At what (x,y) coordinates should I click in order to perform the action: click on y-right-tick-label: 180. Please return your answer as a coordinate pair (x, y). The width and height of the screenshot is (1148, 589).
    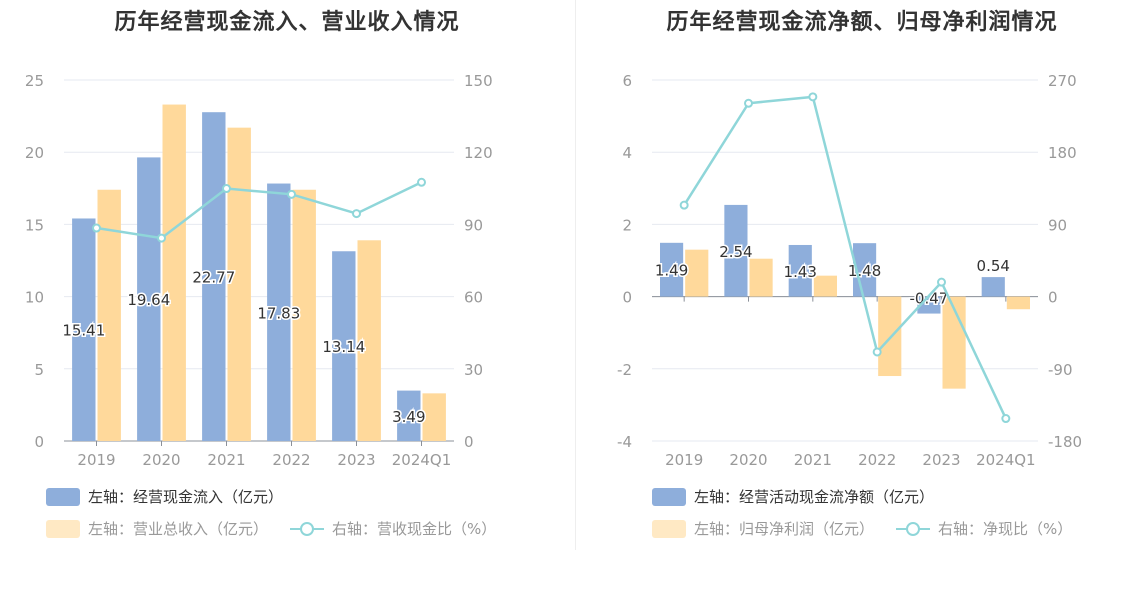
    Looking at the image, I should click on (1062, 153).